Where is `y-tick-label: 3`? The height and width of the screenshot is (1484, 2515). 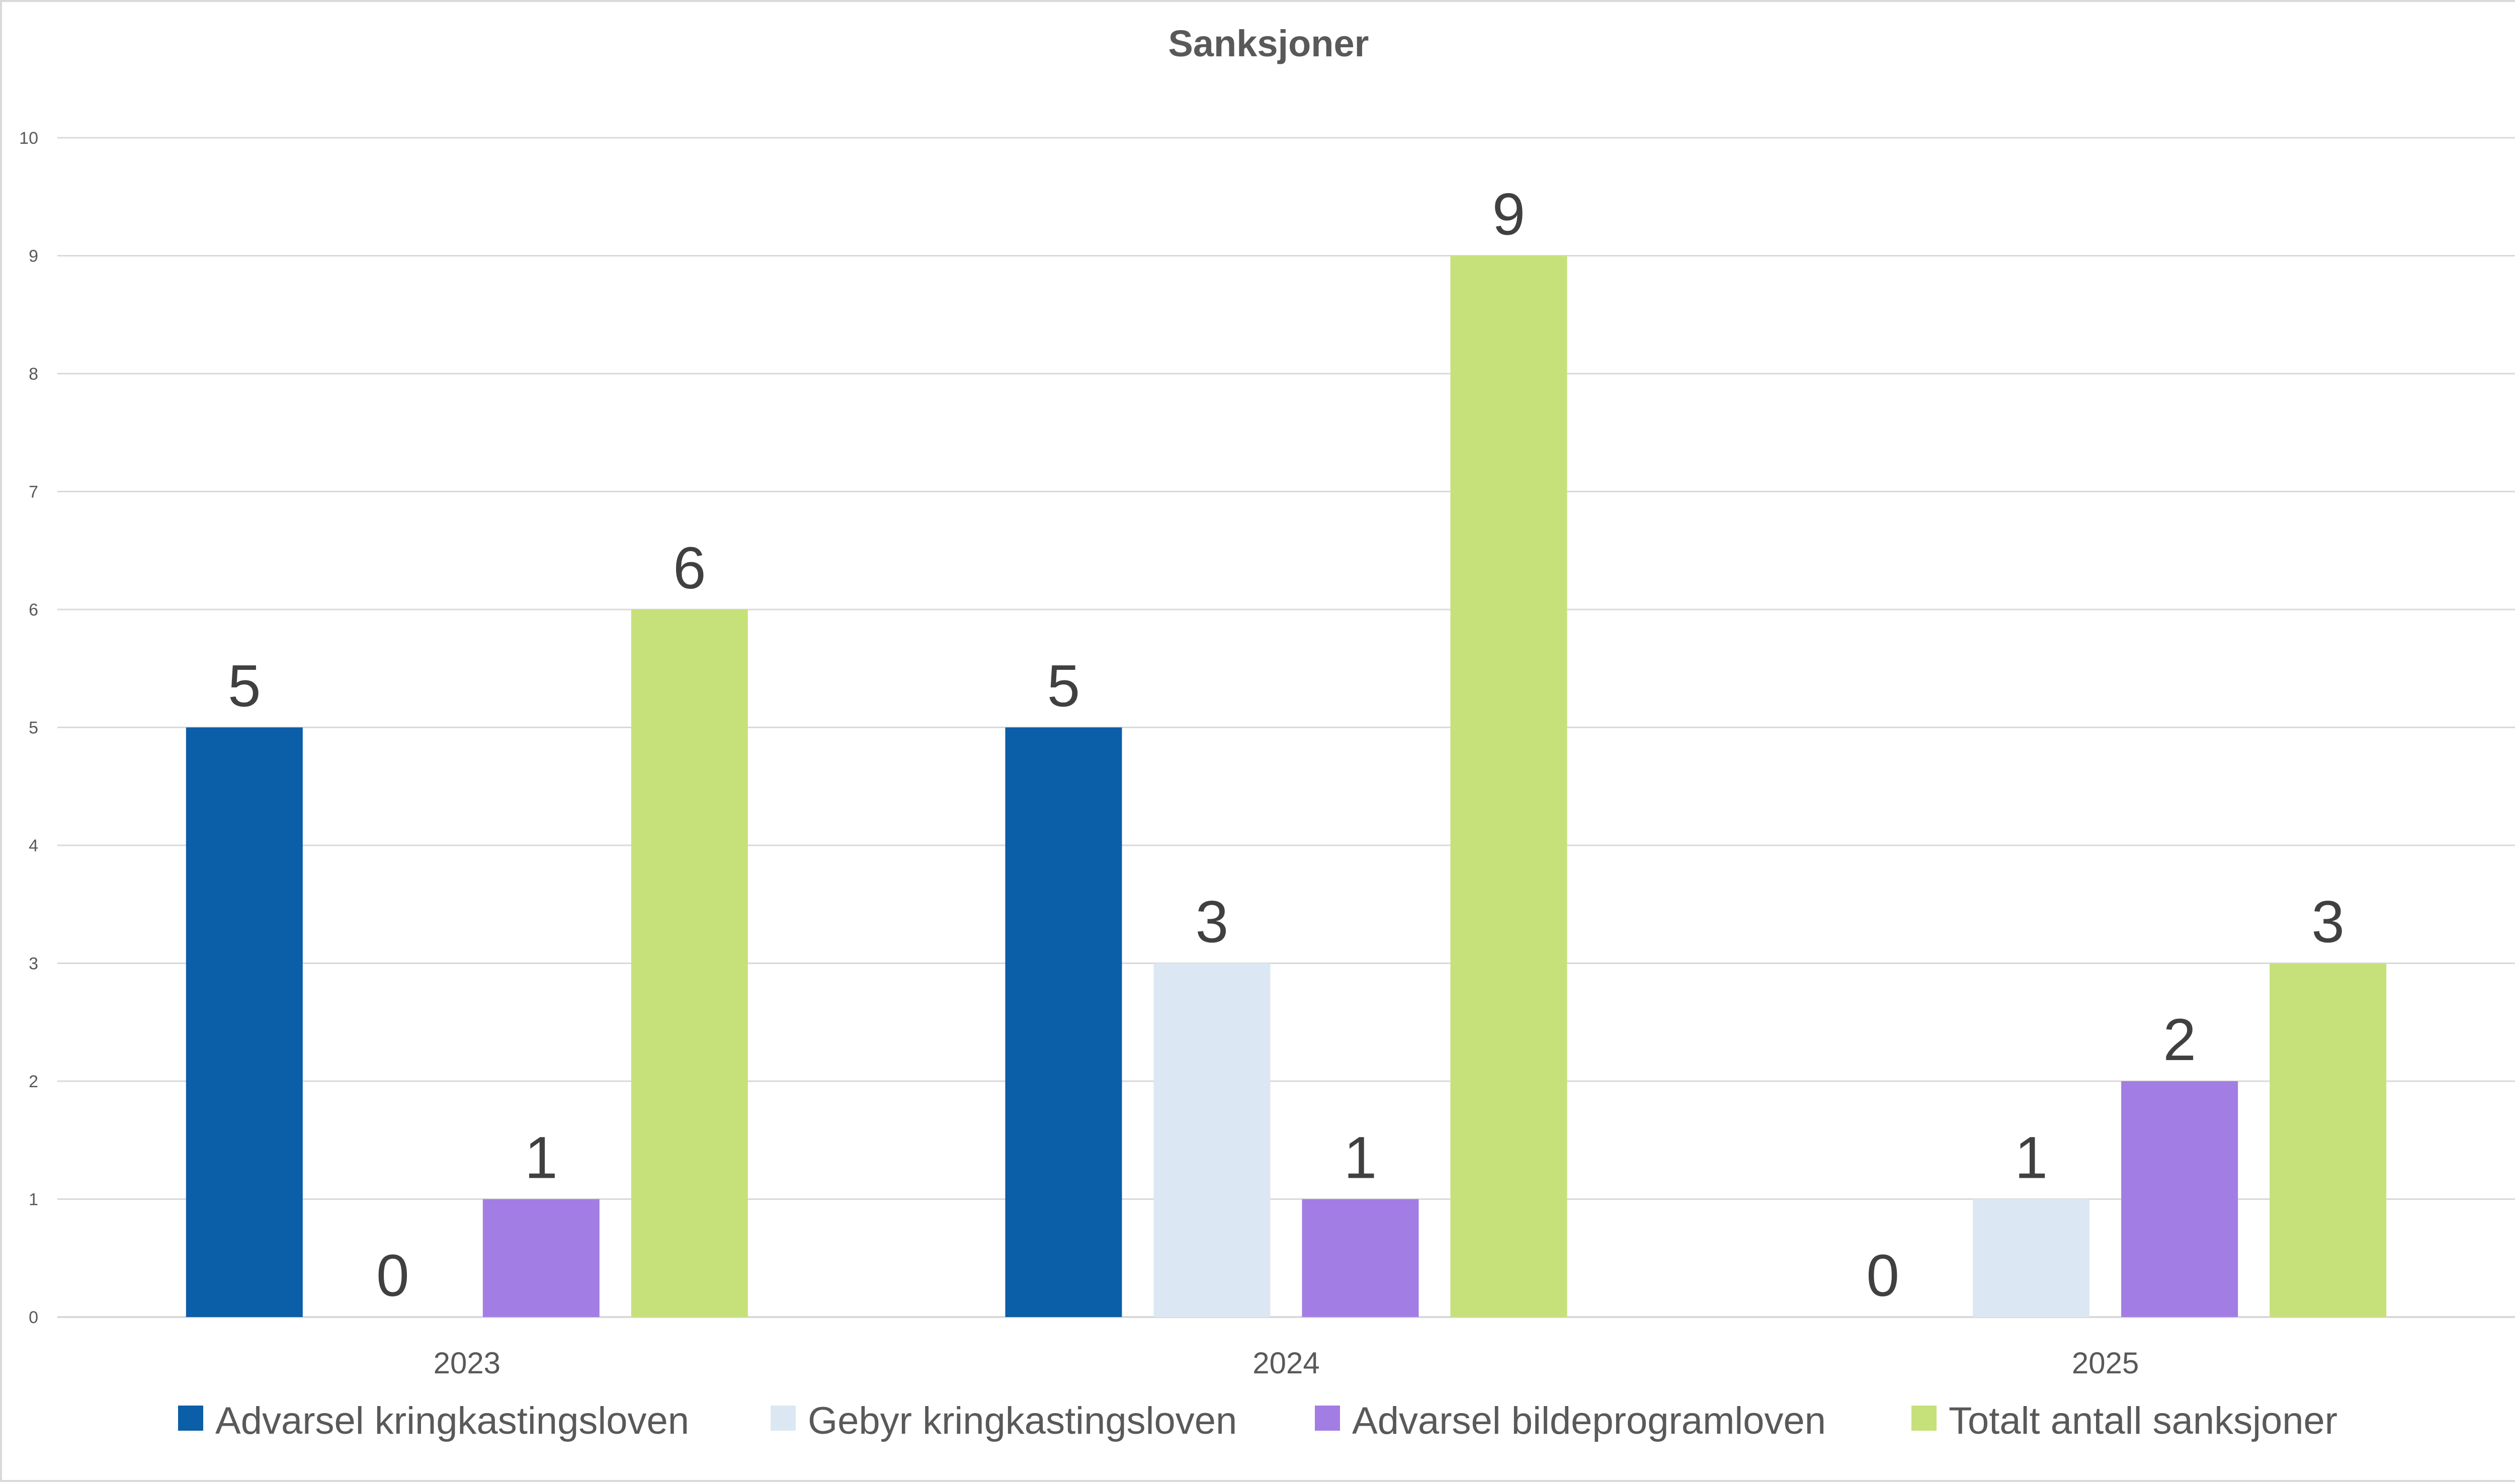 y-tick-label: 3 is located at coordinates (33, 964).